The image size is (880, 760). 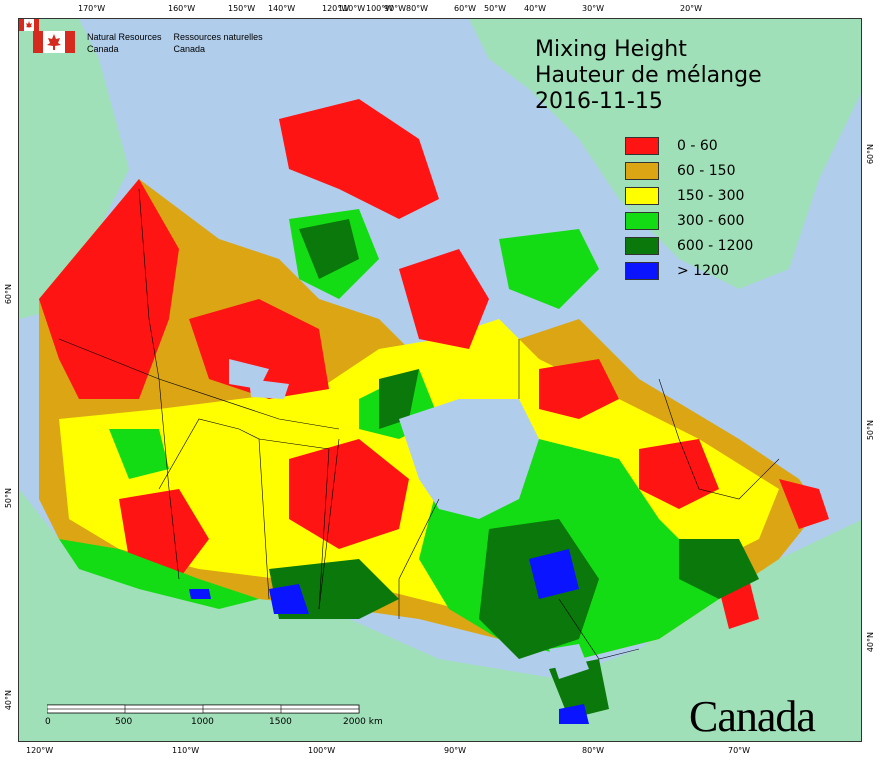 I want to click on zone-red-northwest, so click(x=109, y=289).